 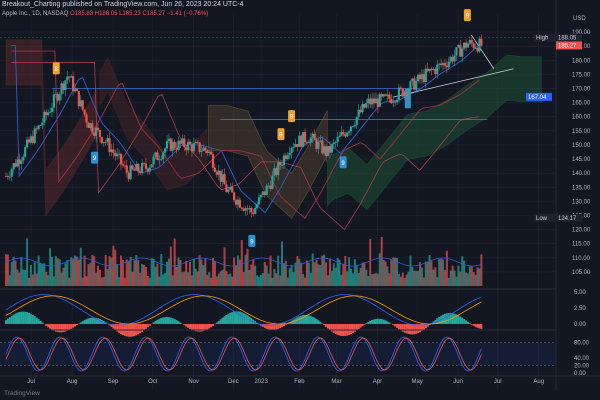 I want to click on price-axis-bg, so click(x=578, y=200).